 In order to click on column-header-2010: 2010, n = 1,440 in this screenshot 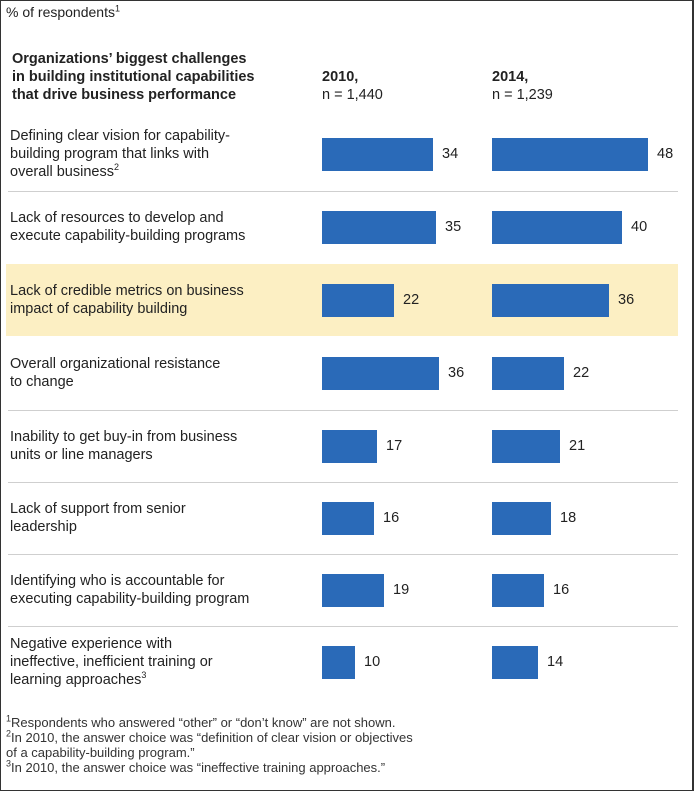, I will do `click(352, 86)`.